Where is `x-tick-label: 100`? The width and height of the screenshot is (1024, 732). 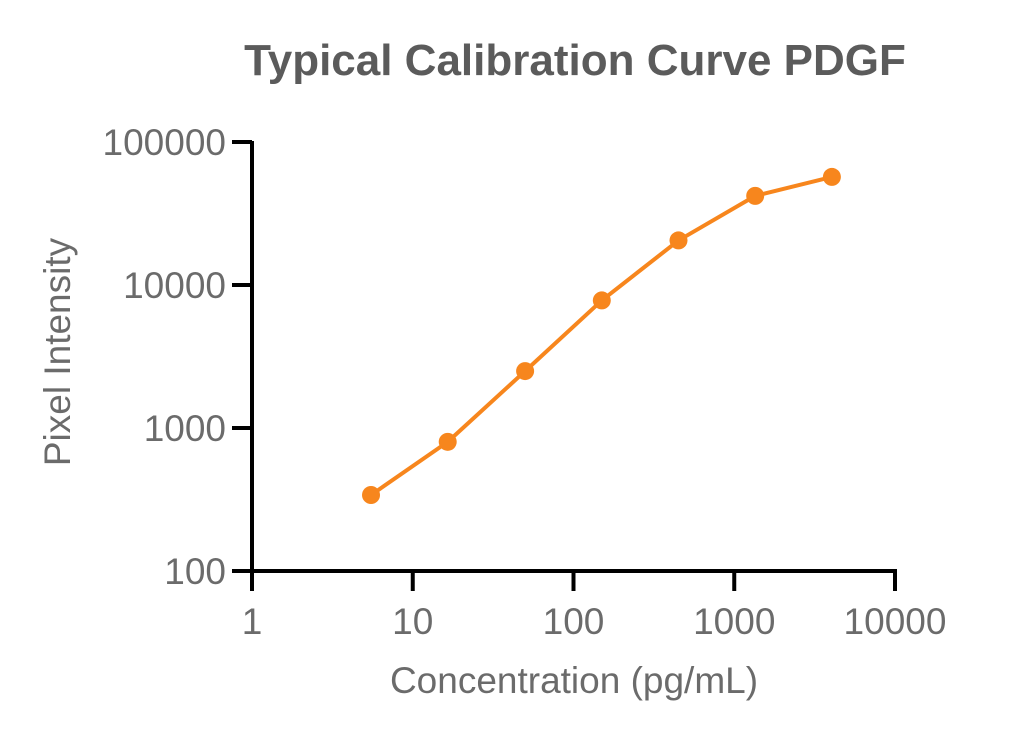
x-tick-label: 100 is located at coordinates (574, 621).